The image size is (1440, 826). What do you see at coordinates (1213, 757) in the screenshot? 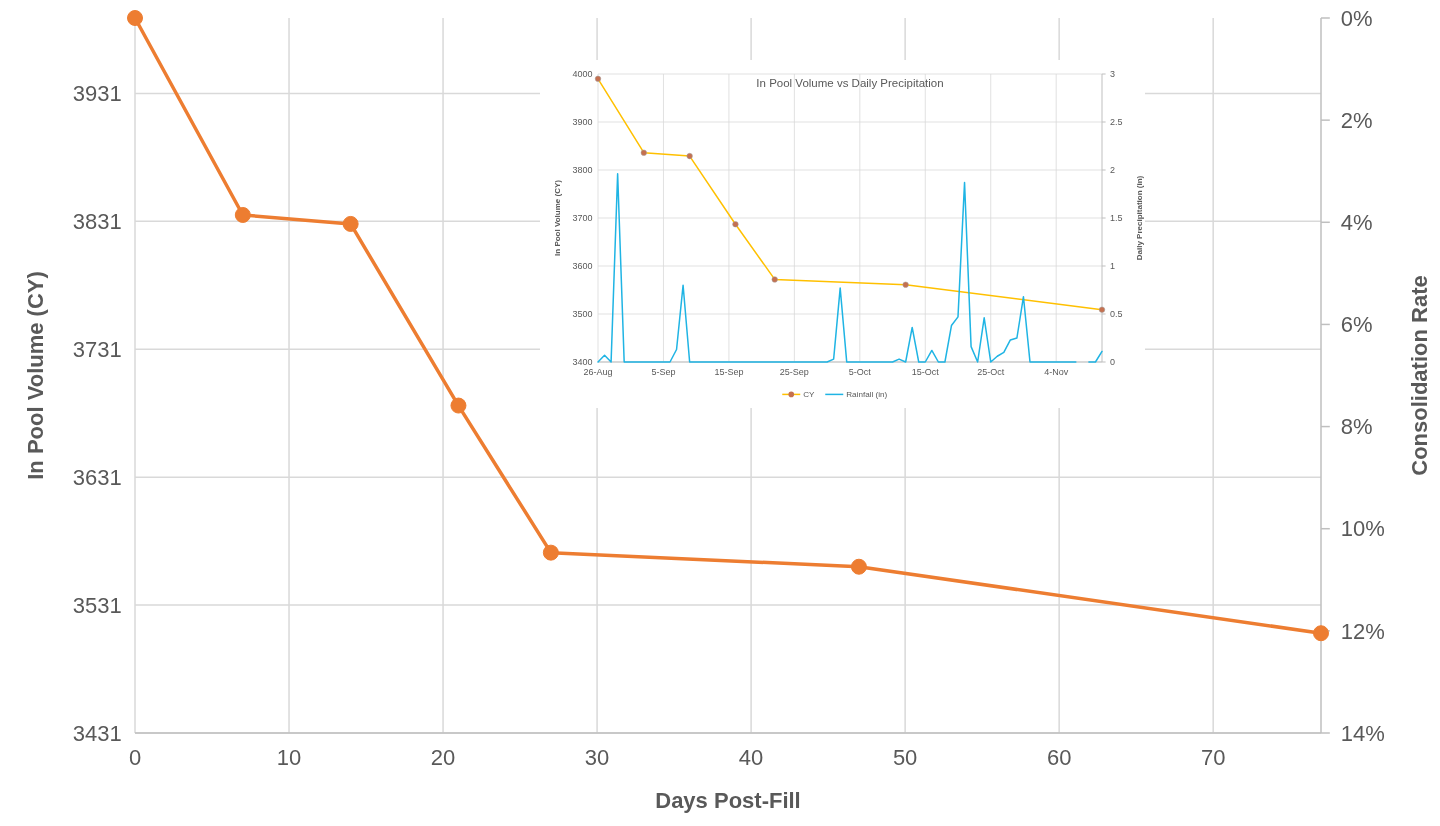
I see `x-tick-label: 70` at bounding box center [1213, 757].